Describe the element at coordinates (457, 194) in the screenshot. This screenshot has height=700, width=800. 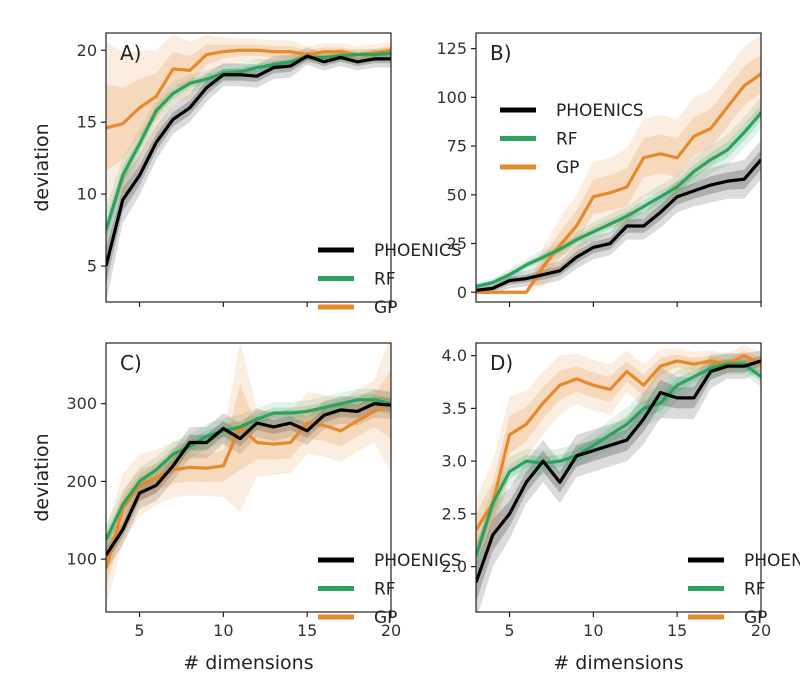
I see `y-tick-label: 50` at that location.